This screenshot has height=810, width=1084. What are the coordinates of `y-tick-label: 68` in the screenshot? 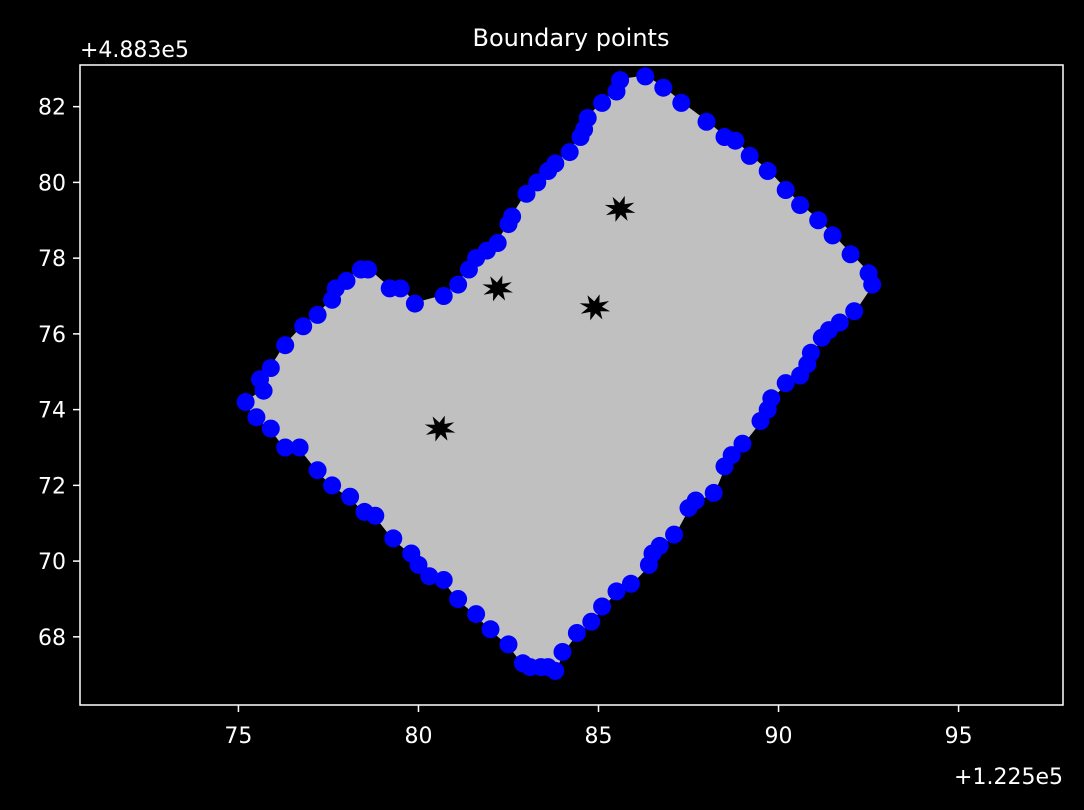 It's located at (52, 638).